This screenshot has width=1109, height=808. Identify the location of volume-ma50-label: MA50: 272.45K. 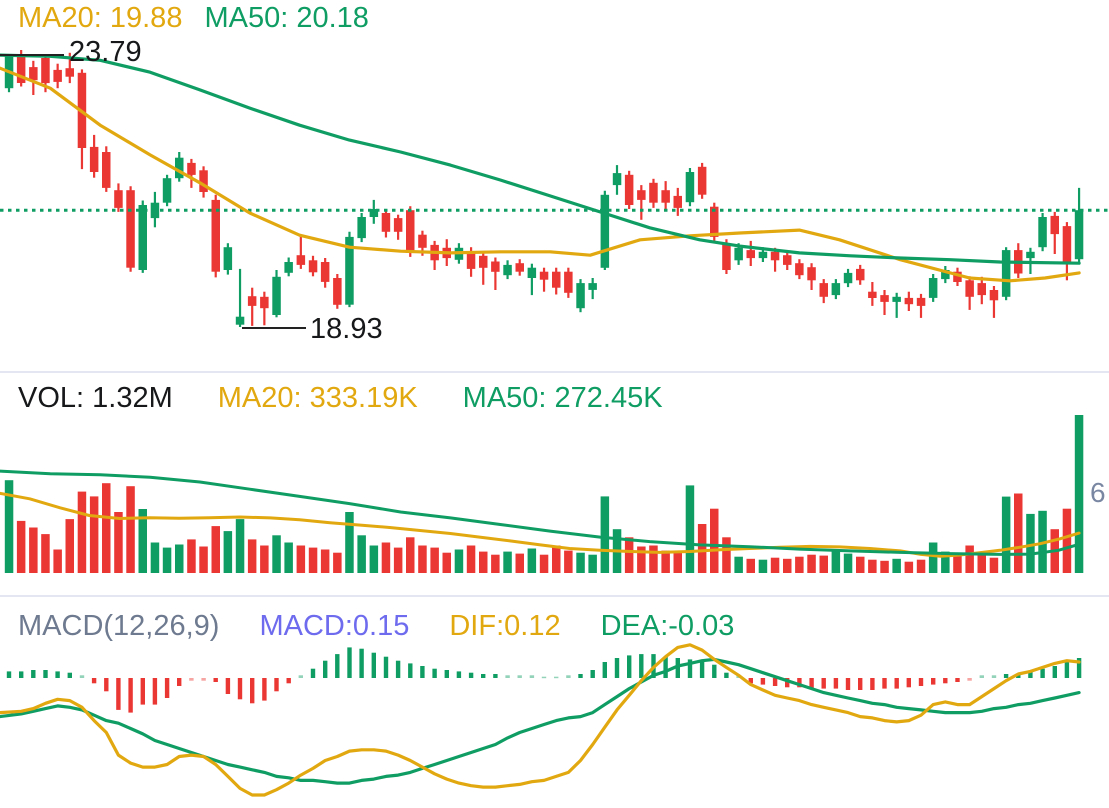
(562, 398).